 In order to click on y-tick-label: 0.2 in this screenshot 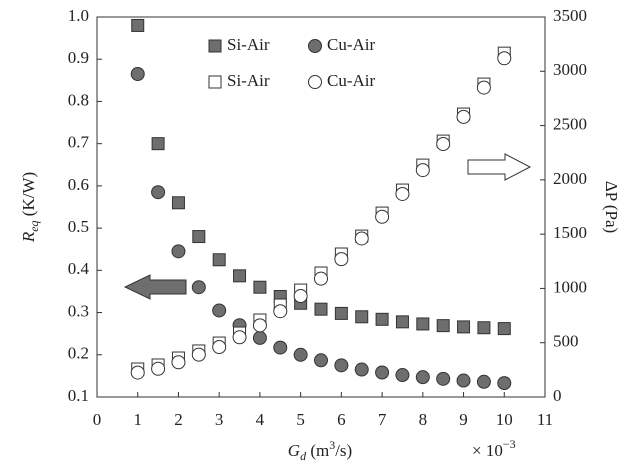, I will do `click(78, 353)`.